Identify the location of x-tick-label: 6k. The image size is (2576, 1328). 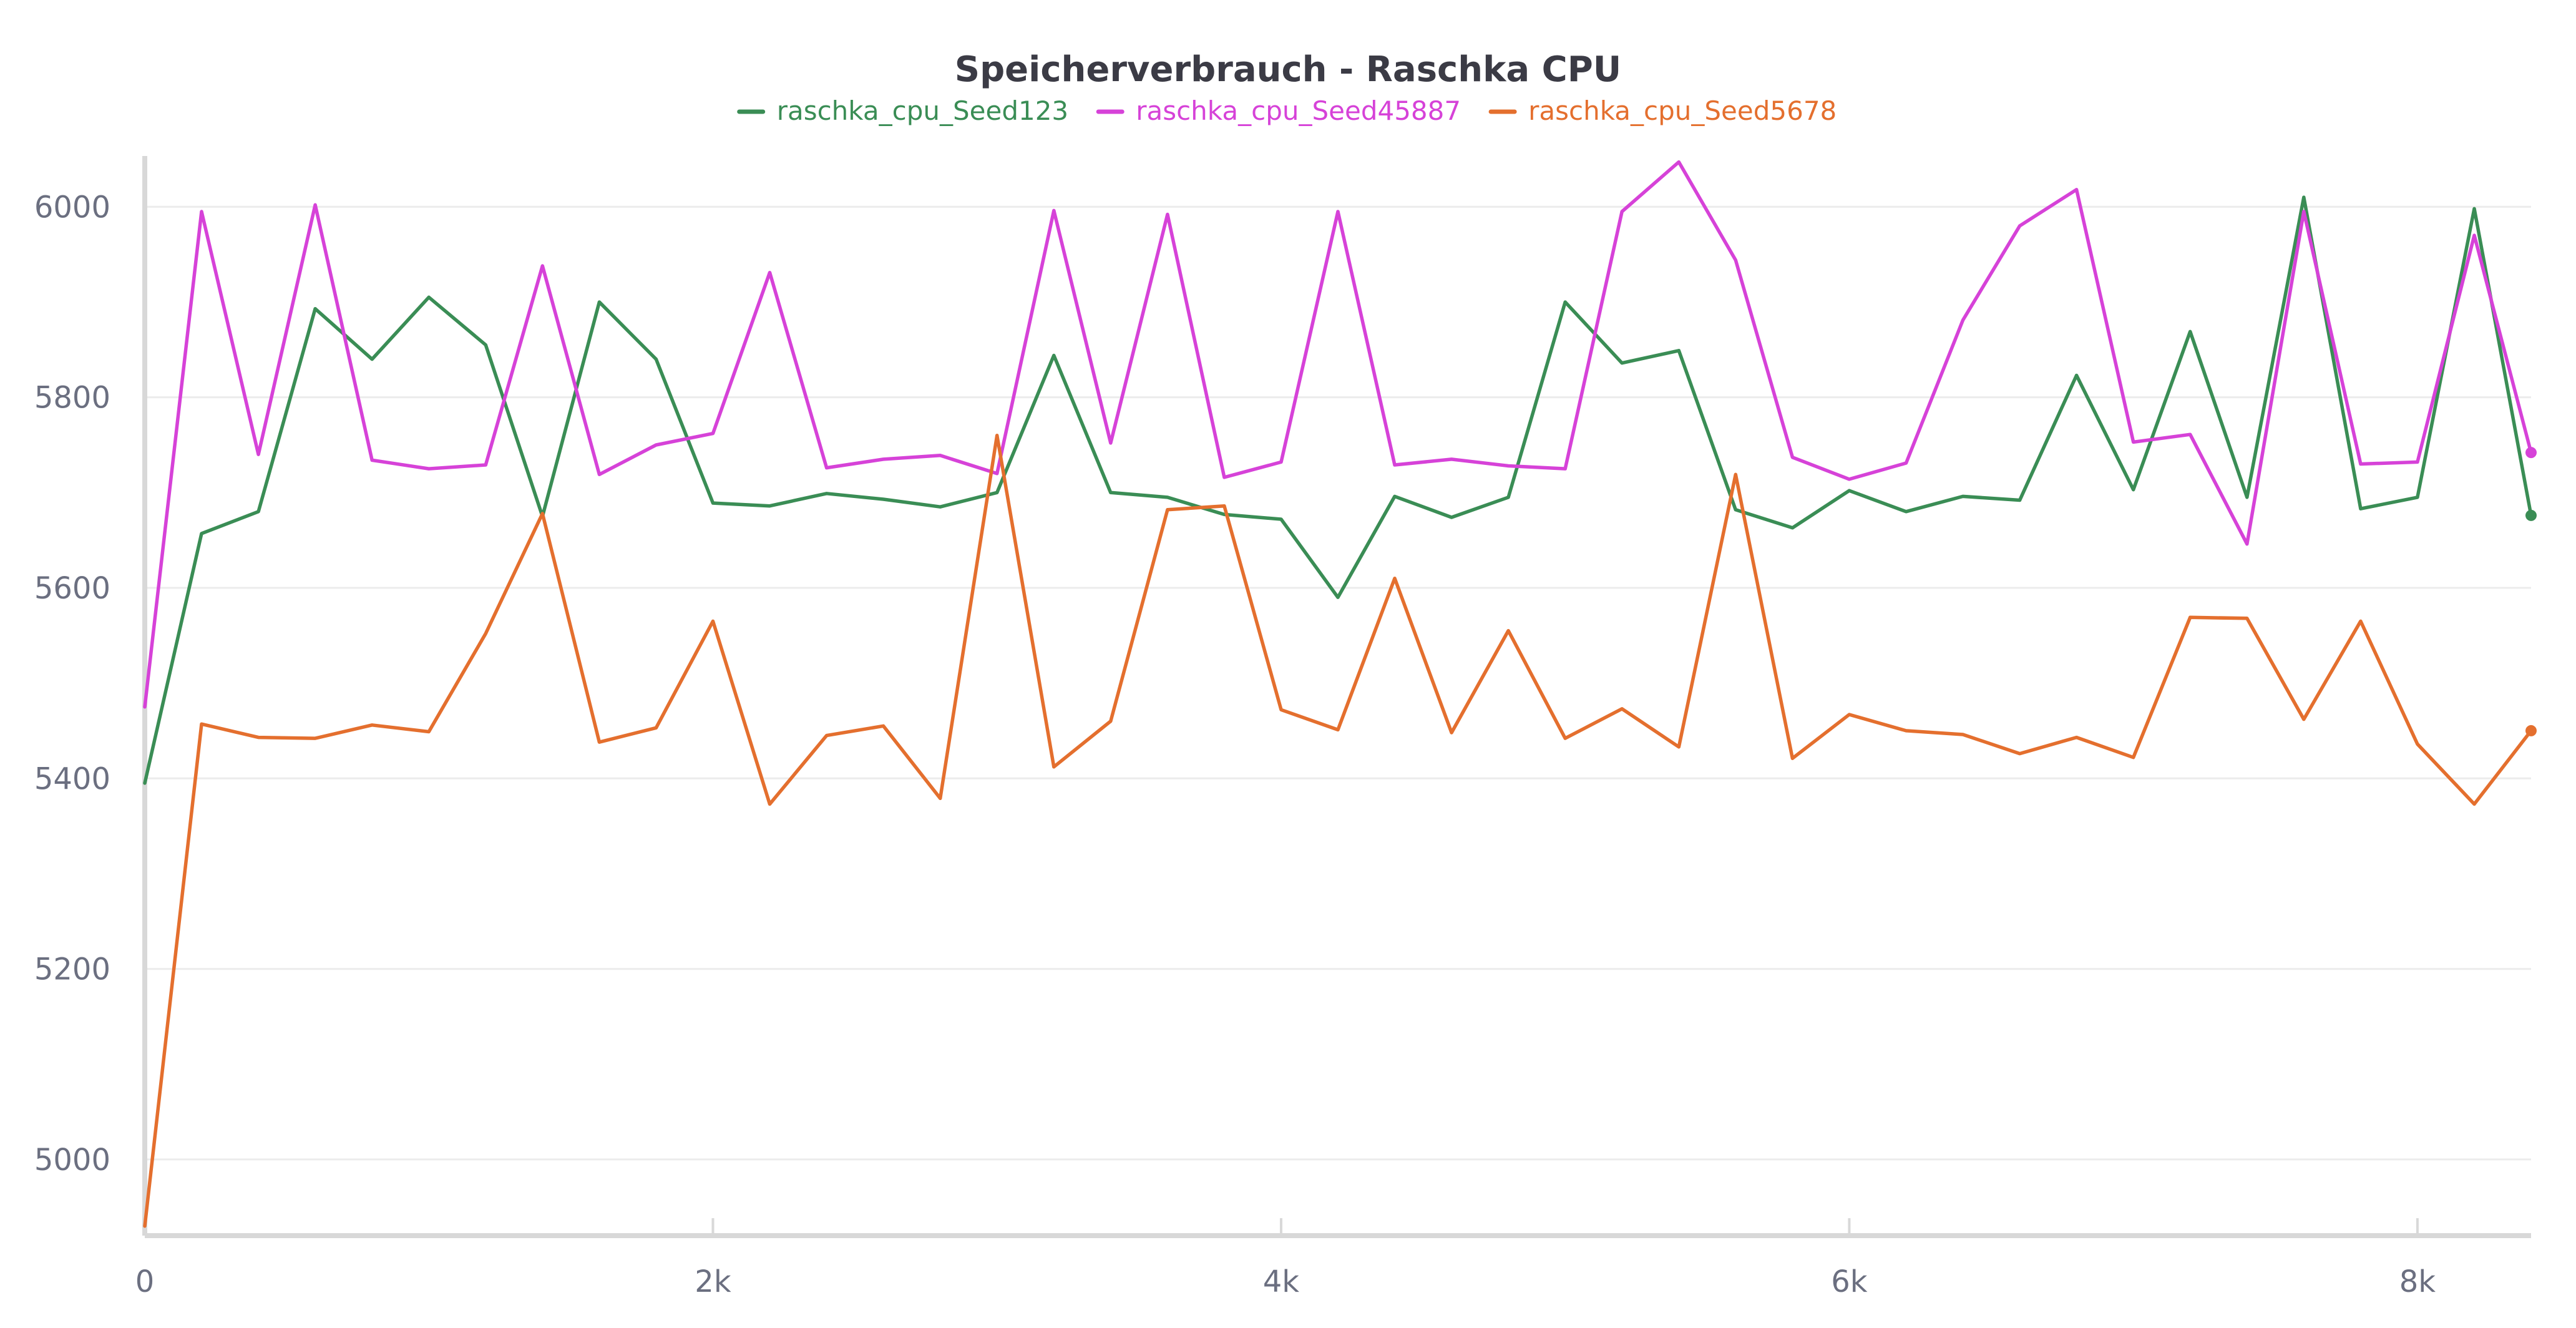
(1849, 1281).